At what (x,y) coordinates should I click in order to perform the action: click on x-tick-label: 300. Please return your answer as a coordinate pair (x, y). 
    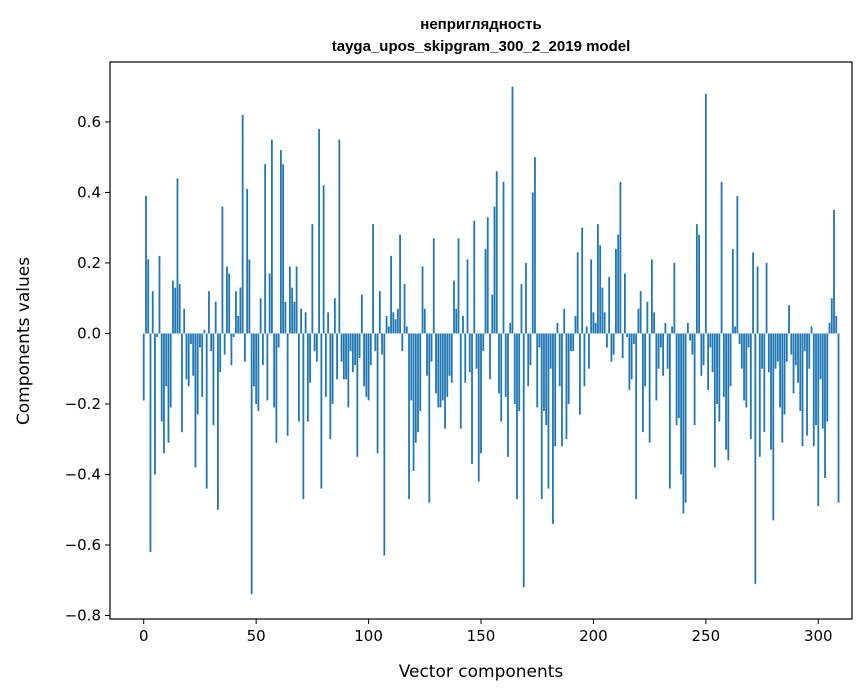
    Looking at the image, I should click on (818, 636).